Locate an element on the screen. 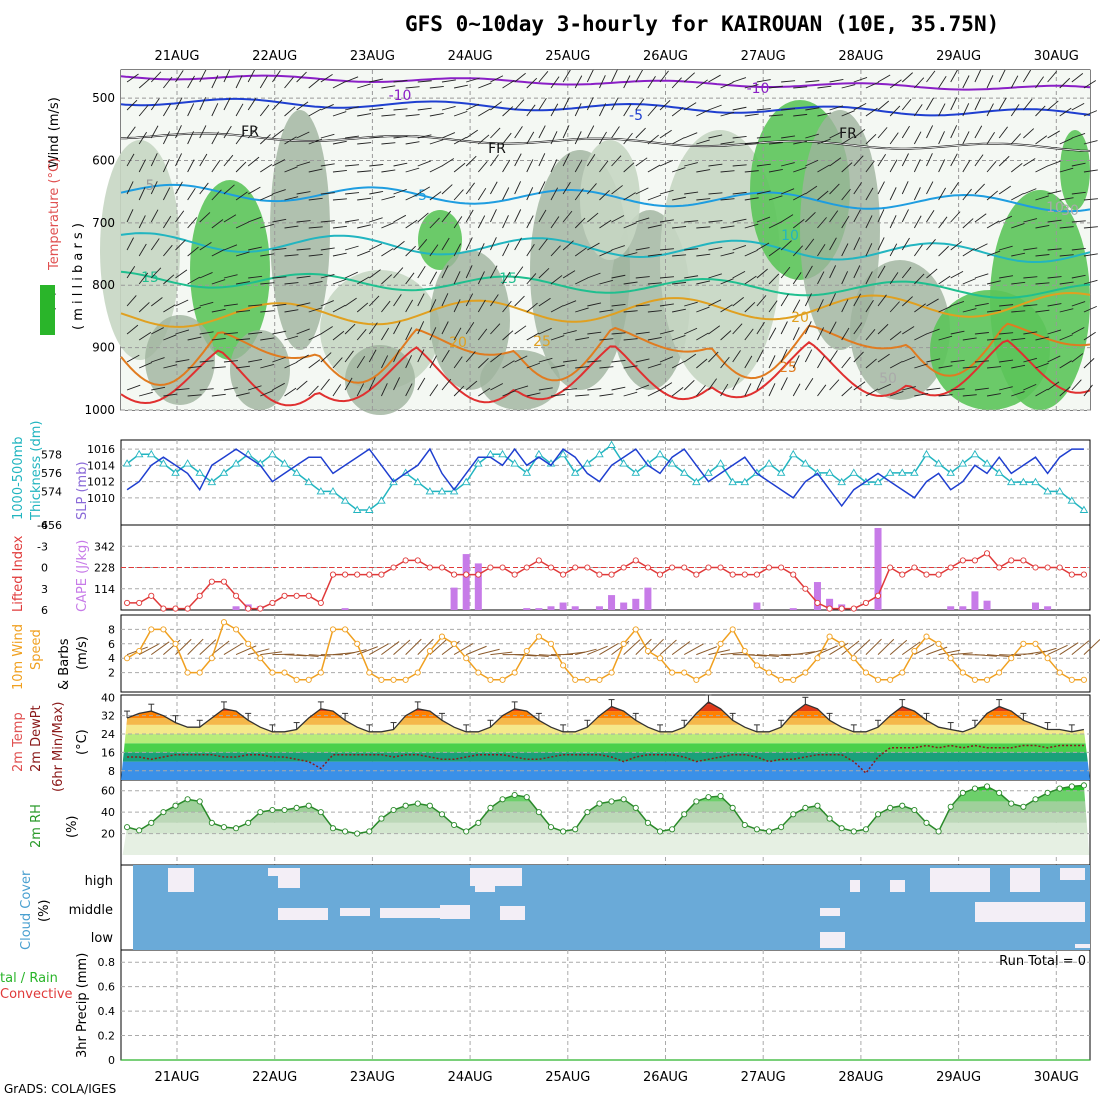  axis-label-barbs: & Barbs is located at coordinates (64, 664).